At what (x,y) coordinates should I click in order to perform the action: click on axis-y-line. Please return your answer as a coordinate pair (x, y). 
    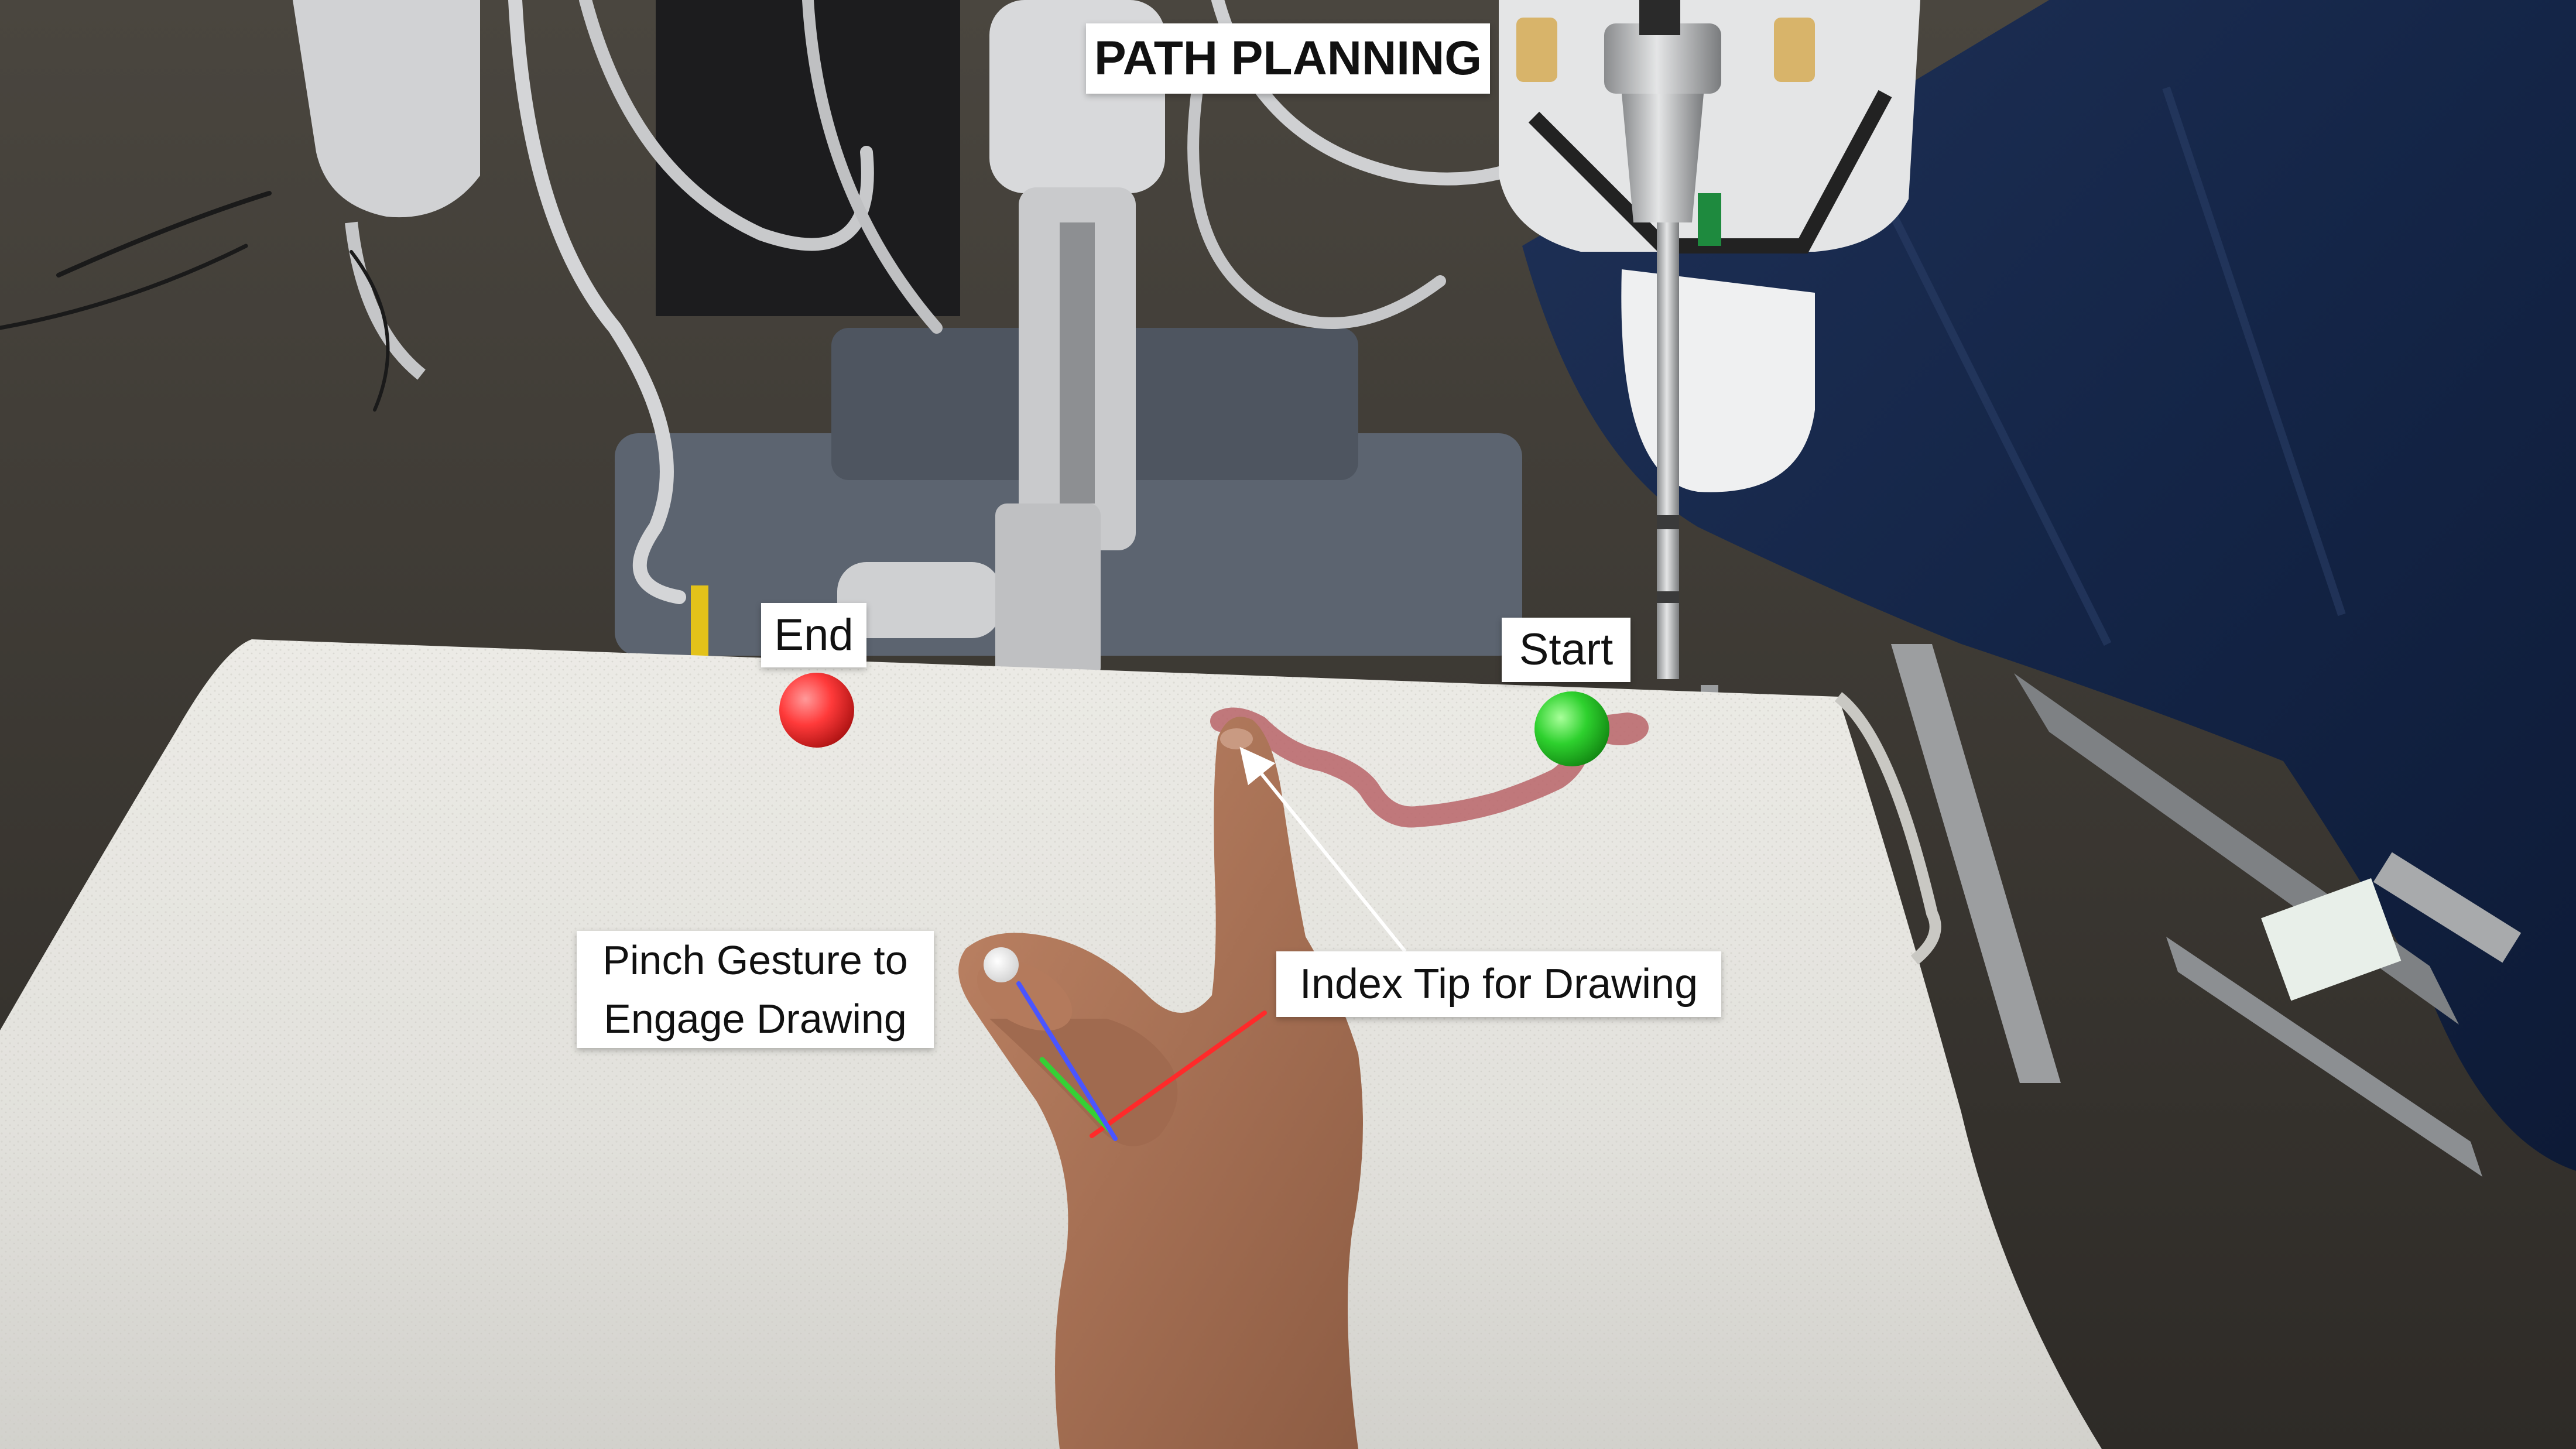
    Looking at the image, I should click on (1075, 1095).